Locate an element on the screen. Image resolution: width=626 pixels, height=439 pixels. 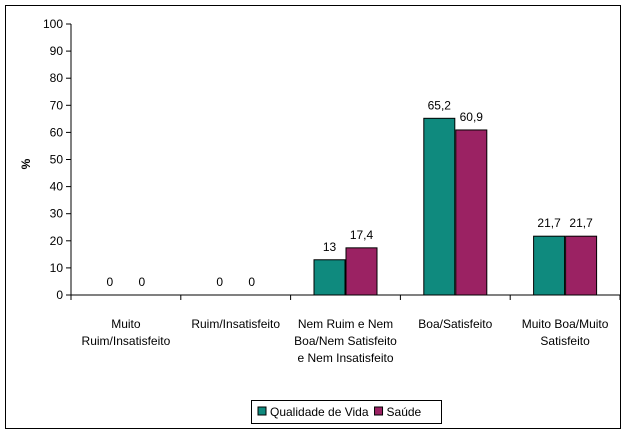
x-category-label: Ruim/Insatisfeito is located at coordinates (235, 324).